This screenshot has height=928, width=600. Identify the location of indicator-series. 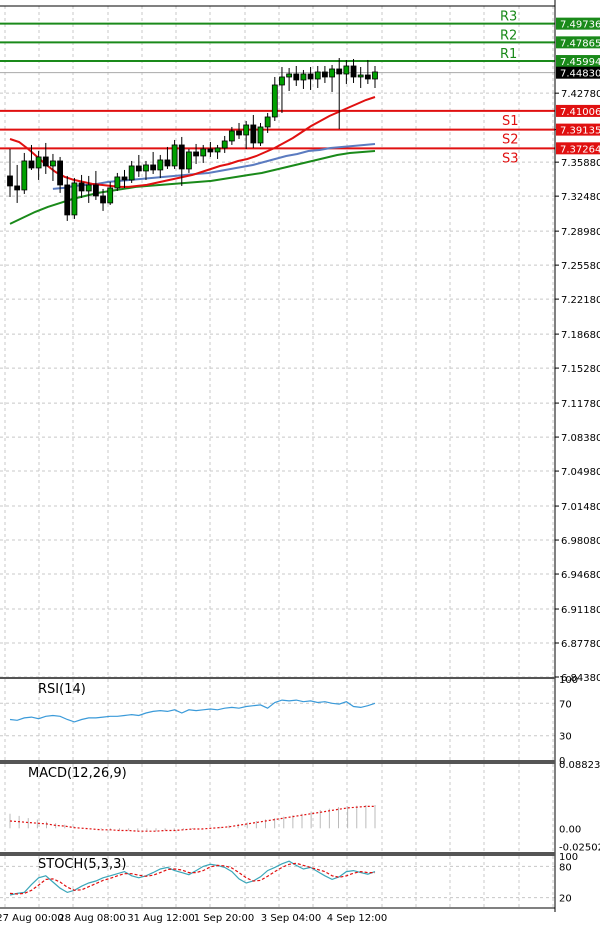
(192, 797).